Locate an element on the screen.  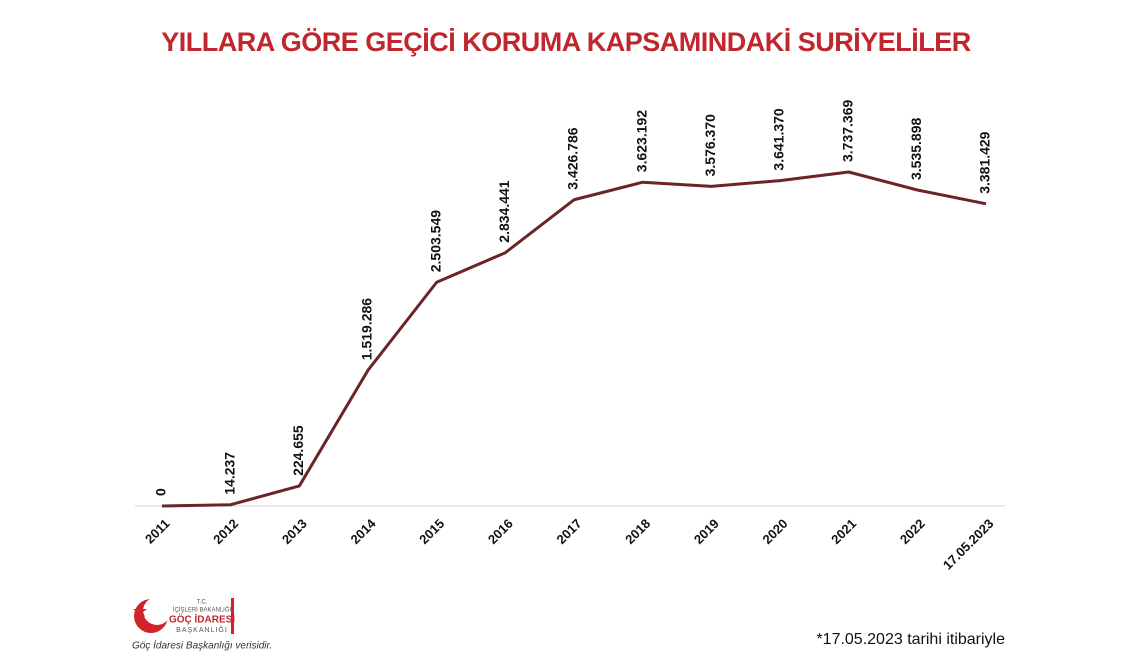
logo-text: İÇİŞLERİ BAKANLIĞI is located at coordinates (202, 610).